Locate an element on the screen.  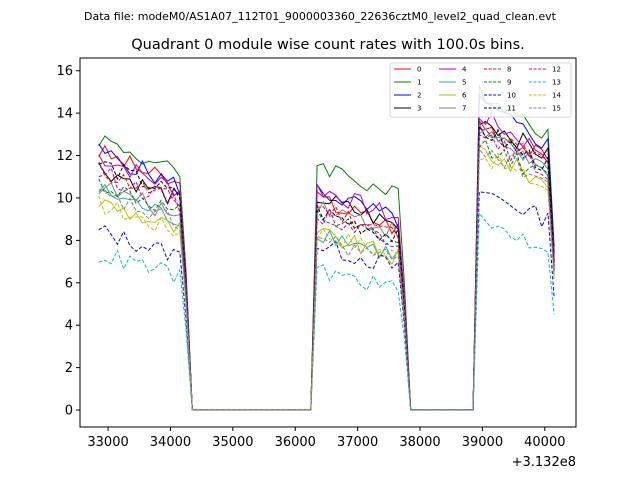
y-tick-label: 2 is located at coordinates (69, 368).